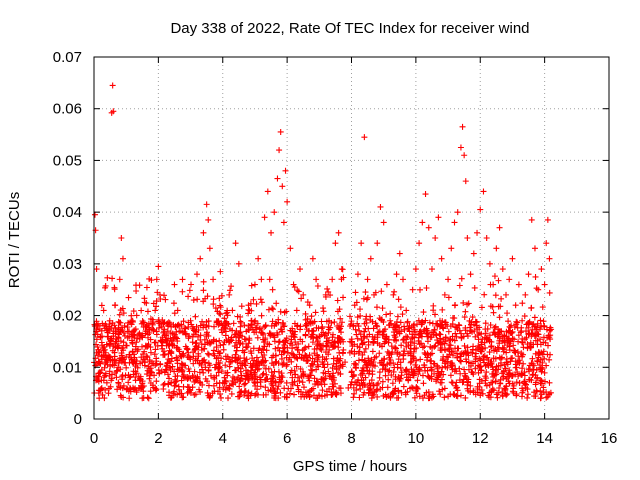 The width and height of the screenshot is (640, 480). Describe the element at coordinates (78, 419) in the screenshot. I see `y-tick-label: 0` at that location.